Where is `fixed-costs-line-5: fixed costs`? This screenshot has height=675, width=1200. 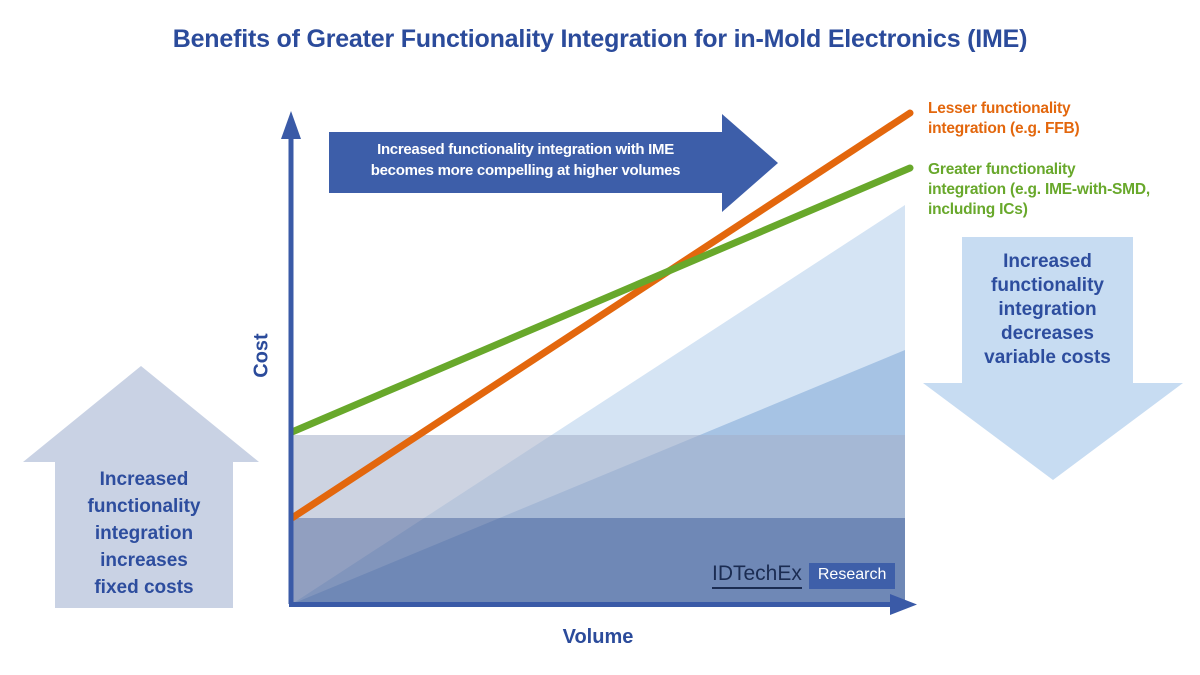
fixed-costs-line-5: fixed costs is located at coordinates (144, 587).